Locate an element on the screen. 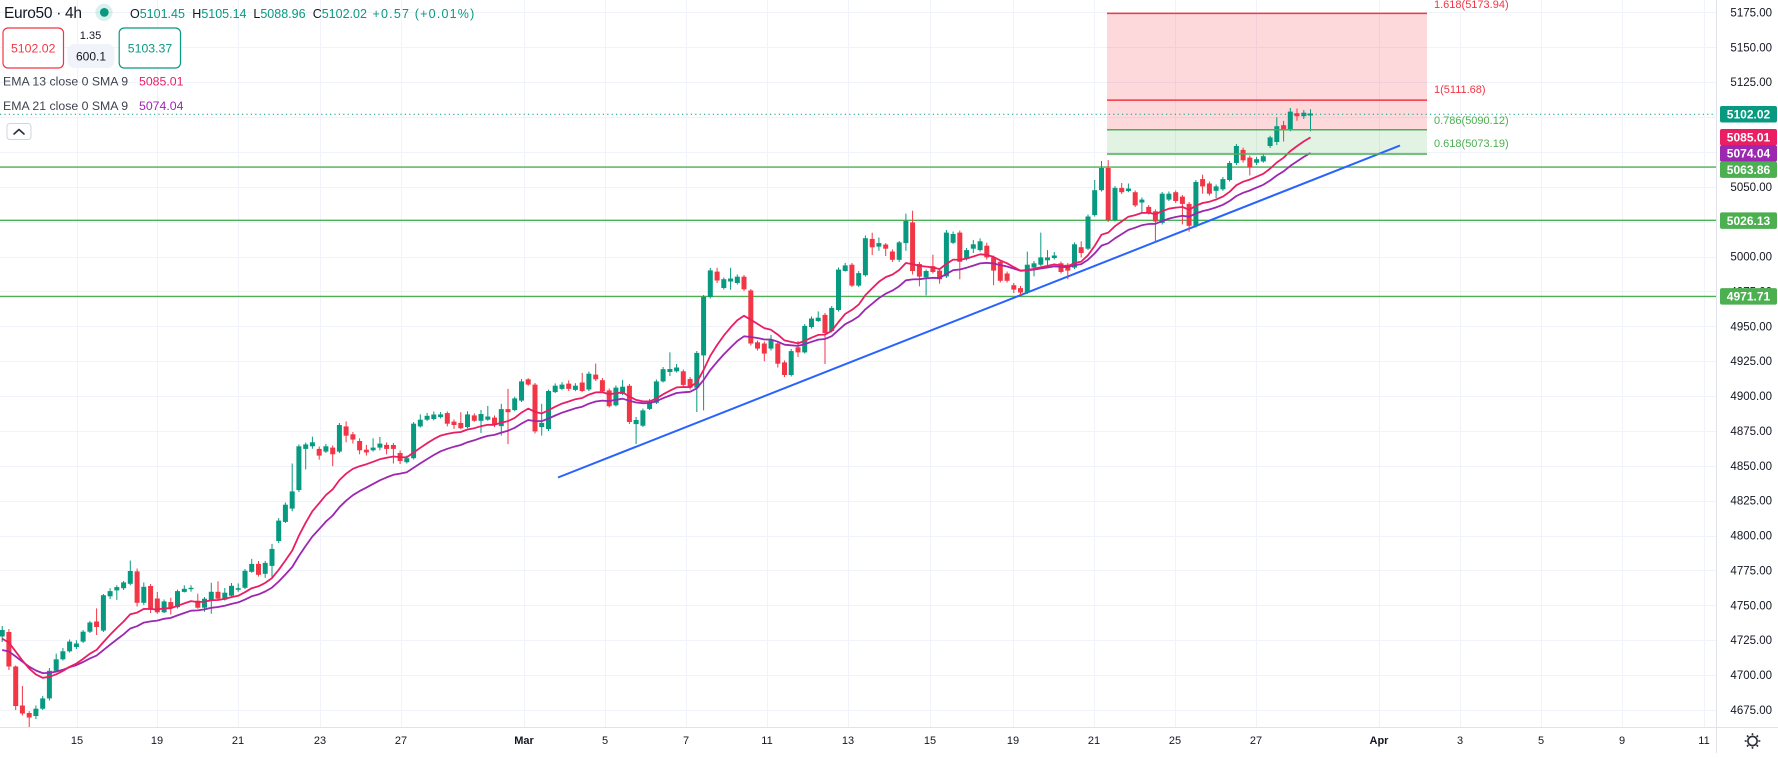 This screenshot has width=1778, height=758. svg-text: 4700.00 is located at coordinates (1751, 676).